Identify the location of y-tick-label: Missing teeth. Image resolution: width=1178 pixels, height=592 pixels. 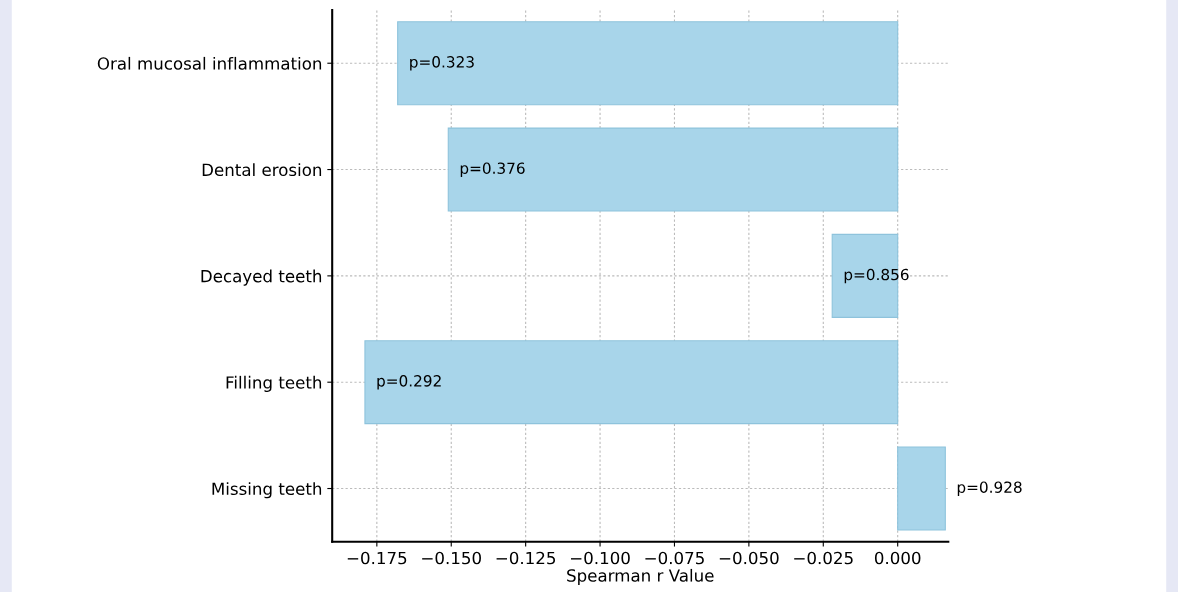
(267, 490).